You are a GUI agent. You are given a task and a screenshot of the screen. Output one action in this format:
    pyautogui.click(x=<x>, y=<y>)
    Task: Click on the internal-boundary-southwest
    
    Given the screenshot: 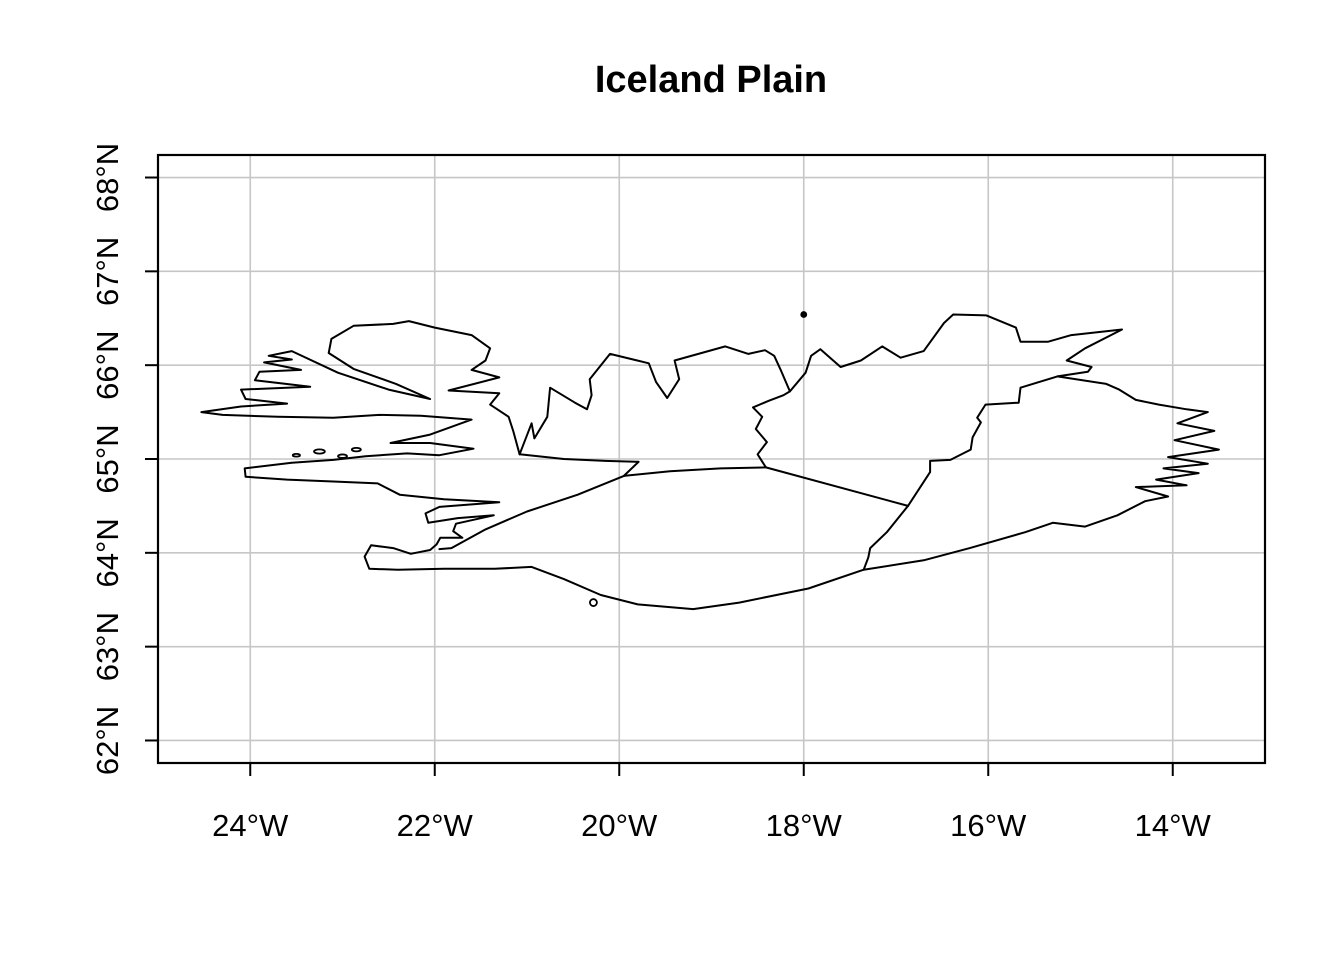 What is the action you would take?
    pyautogui.click(x=531, y=512)
    